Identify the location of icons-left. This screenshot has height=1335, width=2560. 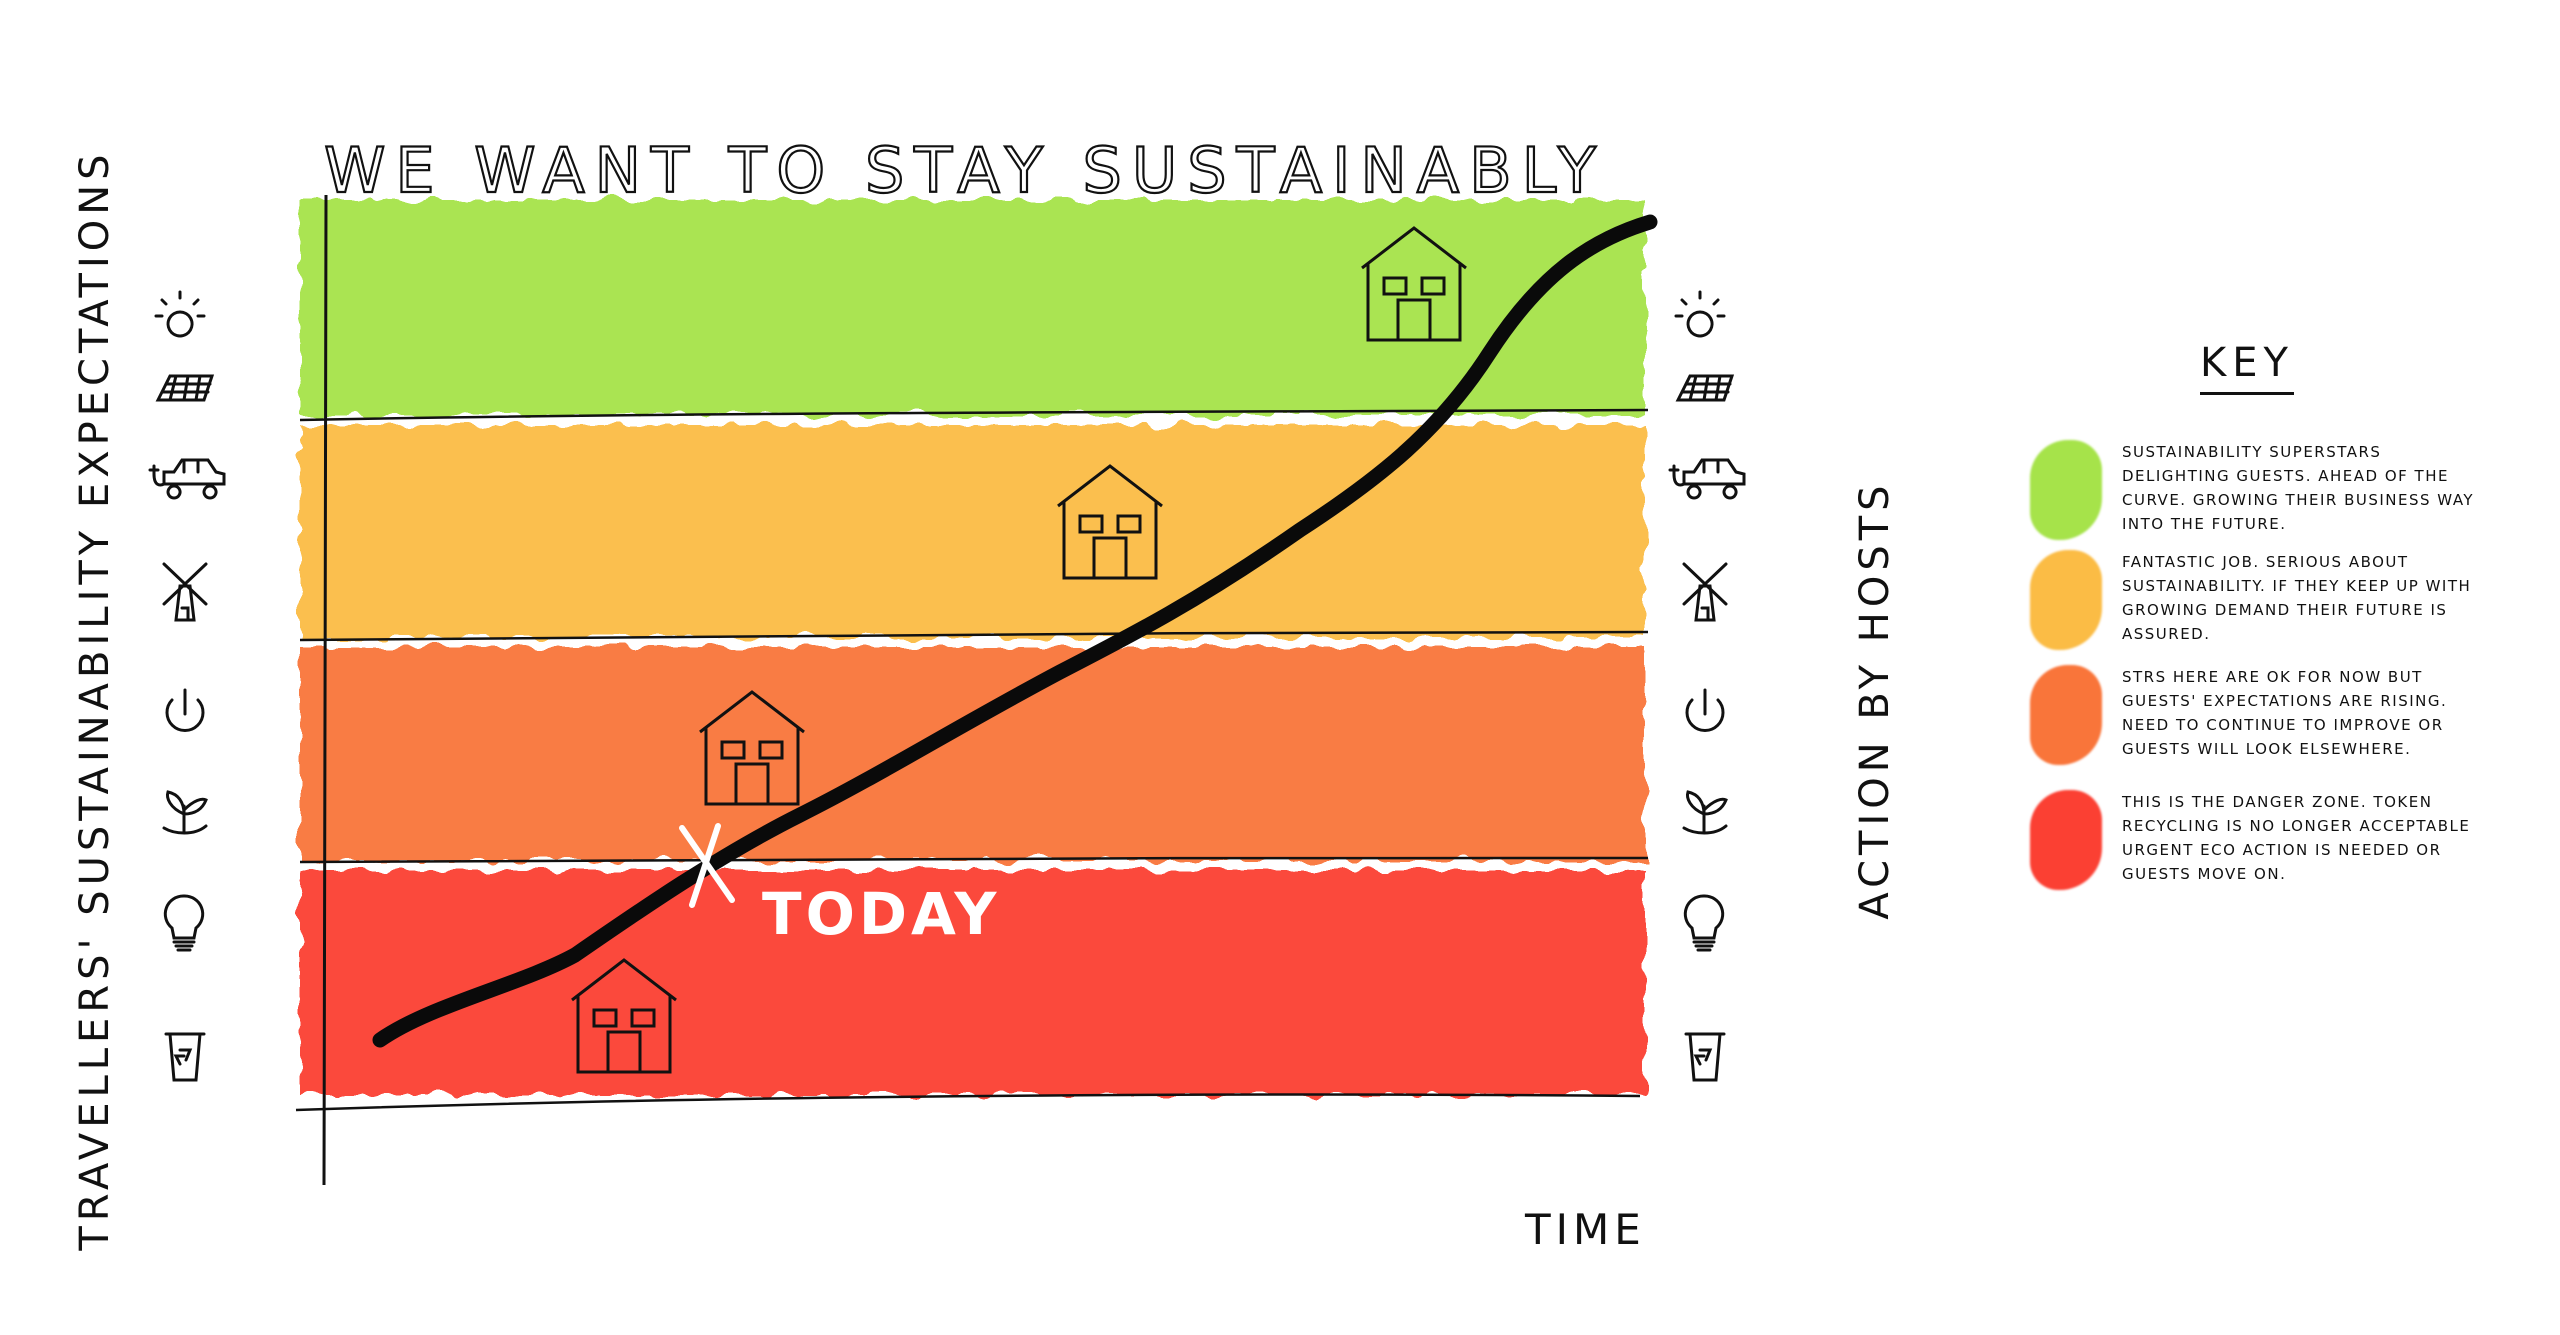
(187, 686).